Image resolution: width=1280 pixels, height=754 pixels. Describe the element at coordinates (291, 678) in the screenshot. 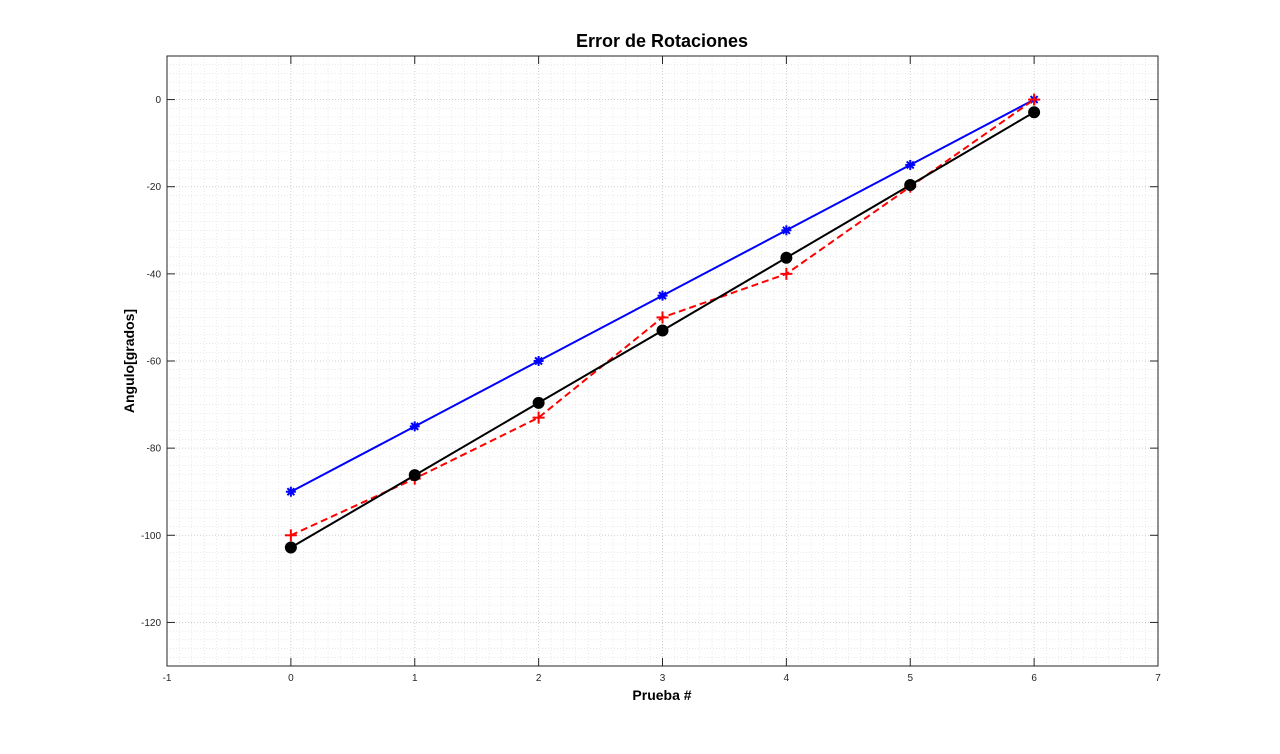

I see `x-tick-label: 0` at that location.